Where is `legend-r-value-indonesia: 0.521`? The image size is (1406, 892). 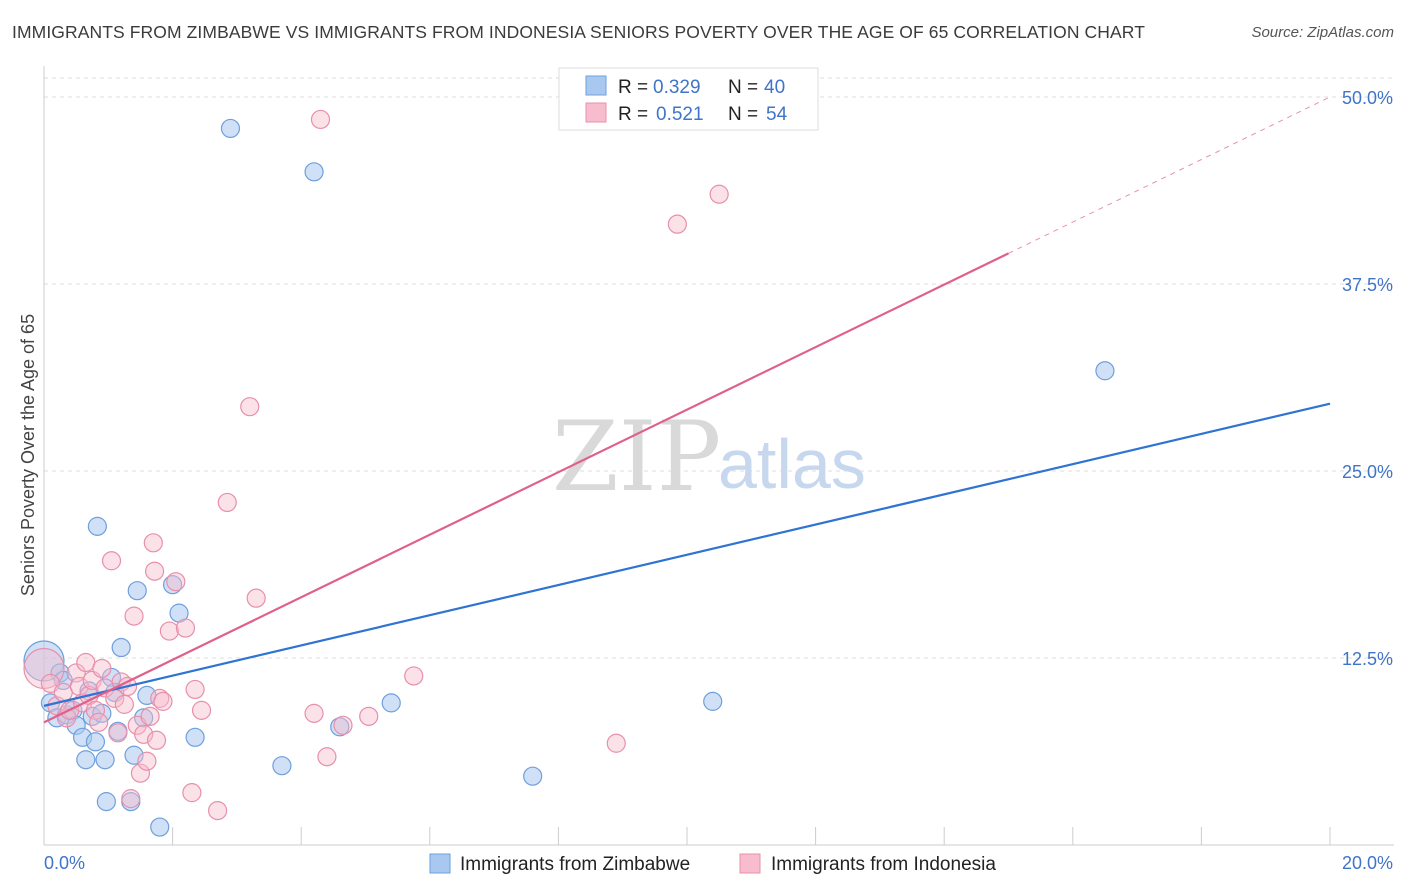 legend-r-value-indonesia: 0.521 is located at coordinates (680, 114).